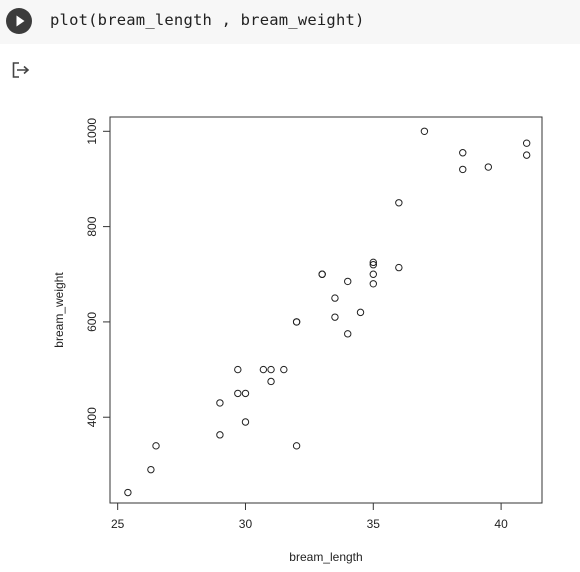 Image resolution: width=580 pixels, height=572 pixels. What do you see at coordinates (246, 524) in the screenshot?
I see `x-tick-label: 30` at bounding box center [246, 524].